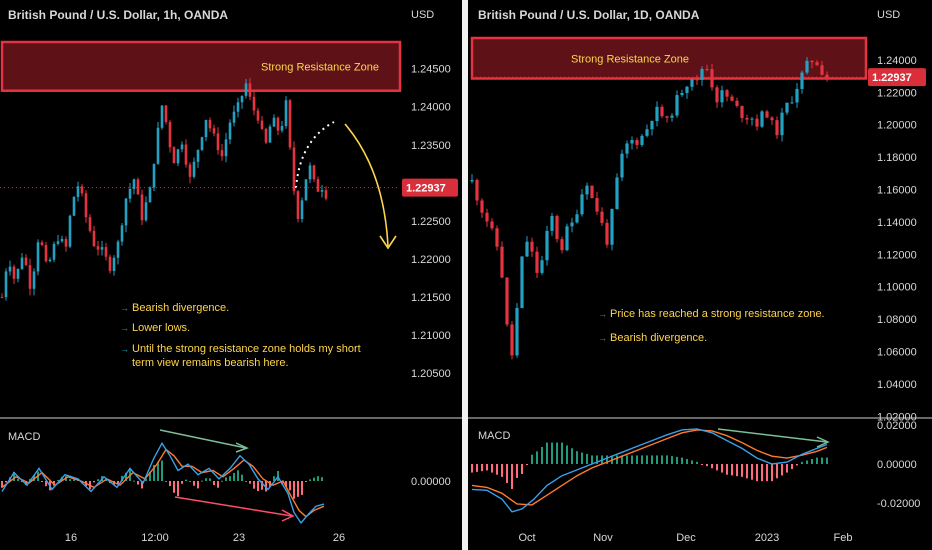 The width and height of the screenshot is (932, 550). What do you see at coordinates (897, 77) in the screenshot?
I see `last-price-tag` at bounding box center [897, 77].